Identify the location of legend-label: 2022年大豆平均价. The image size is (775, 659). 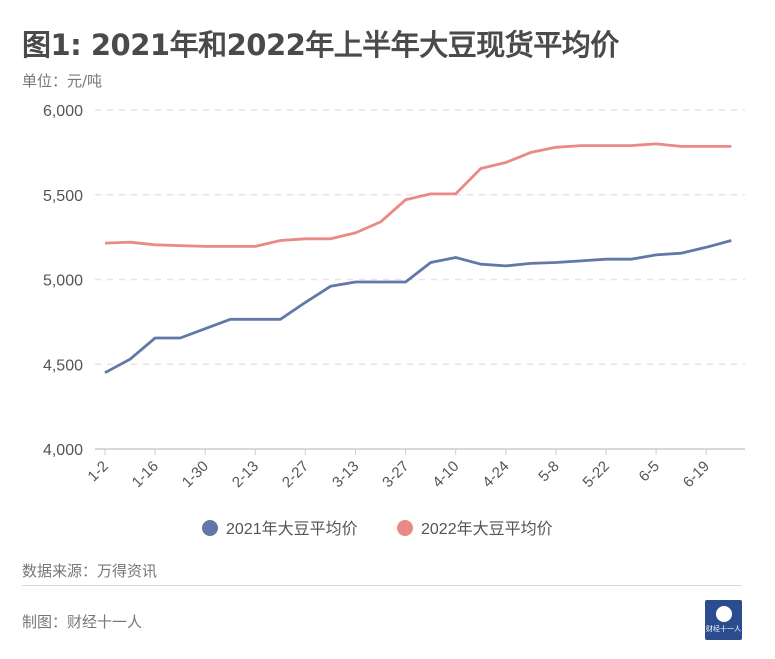
(487, 529).